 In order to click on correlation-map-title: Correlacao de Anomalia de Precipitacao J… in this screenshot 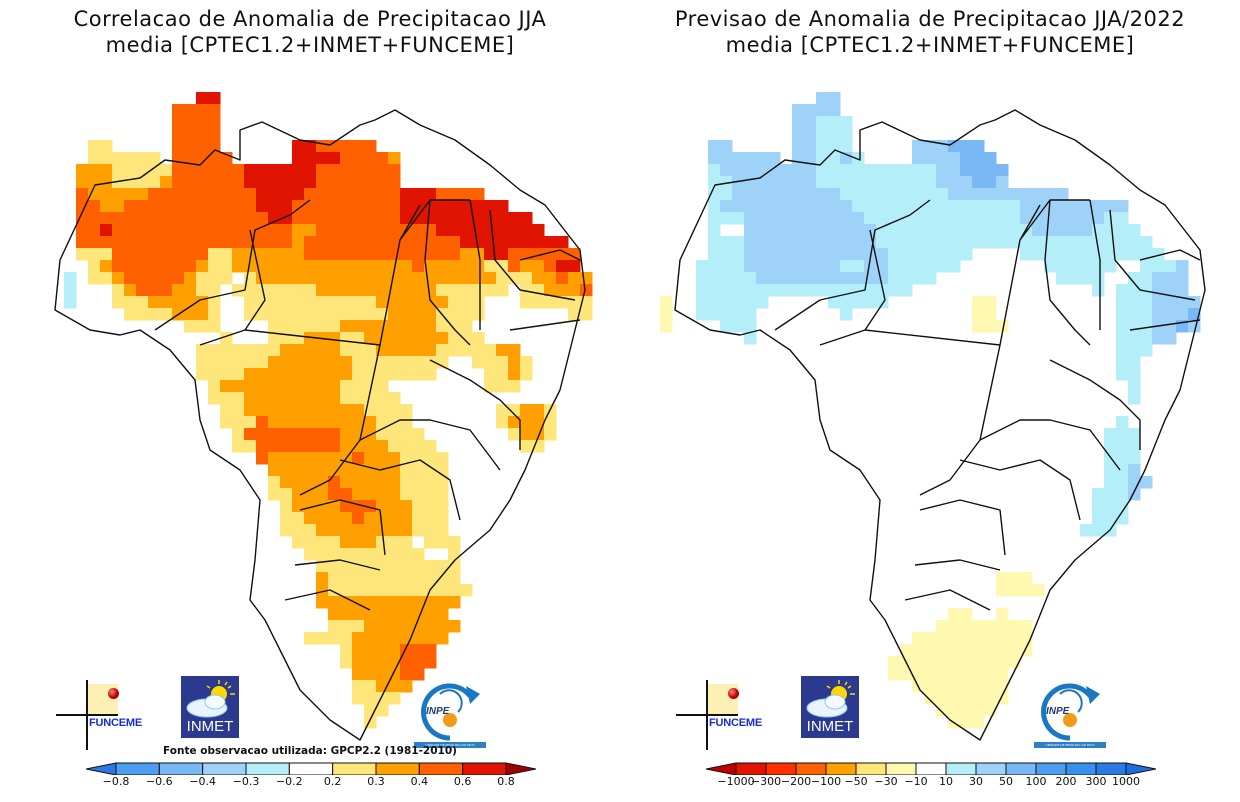, I will do `click(310, 32)`.